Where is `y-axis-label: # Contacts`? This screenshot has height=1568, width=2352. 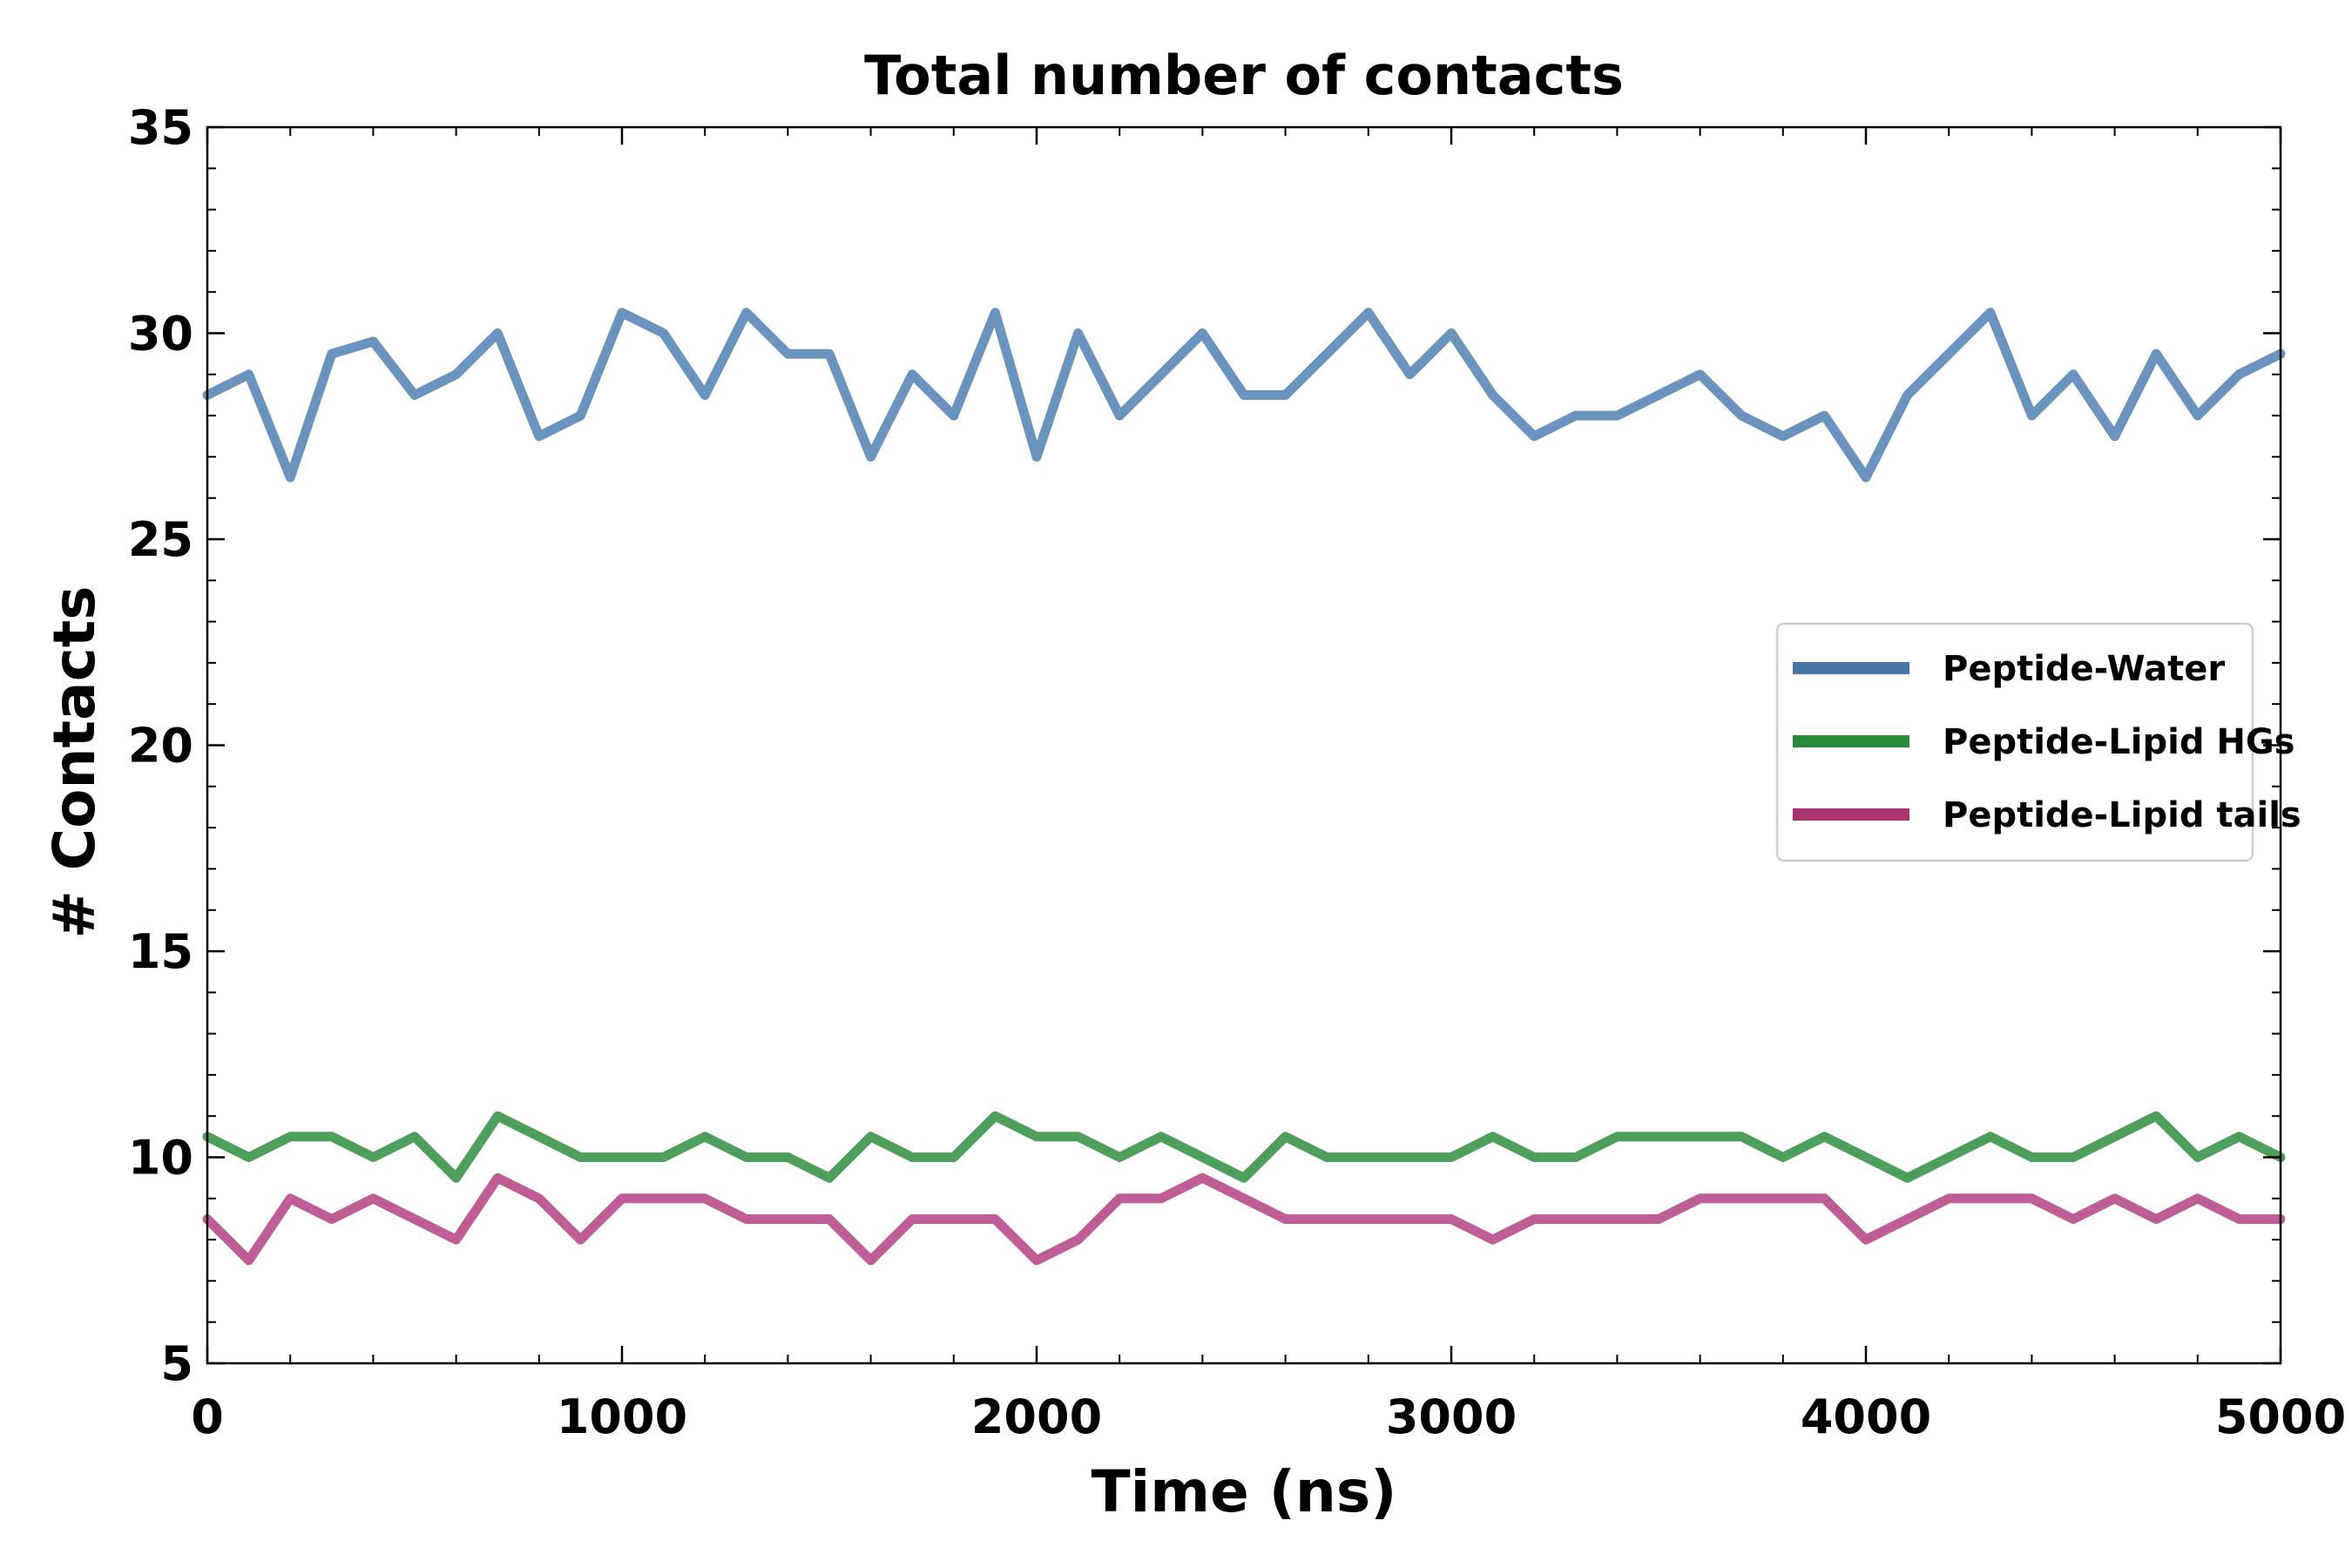
y-axis-label: # Contacts is located at coordinates (74, 761).